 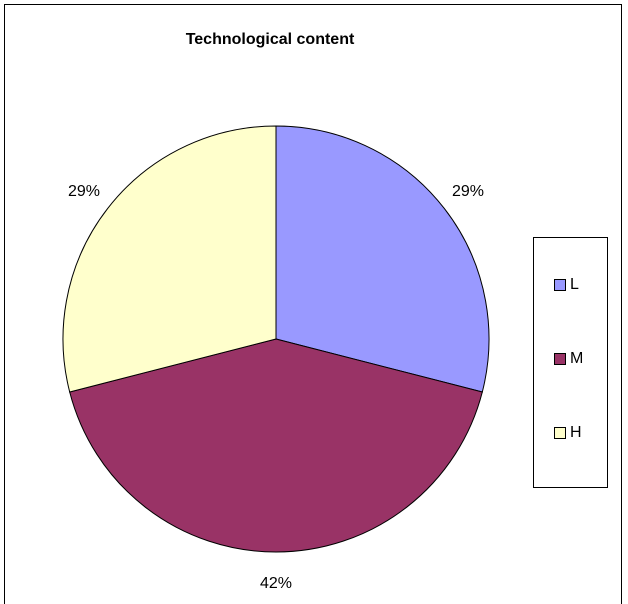 What do you see at coordinates (270, 39) in the screenshot?
I see `chart-title: Technological content` at bounding box center [270, 39].